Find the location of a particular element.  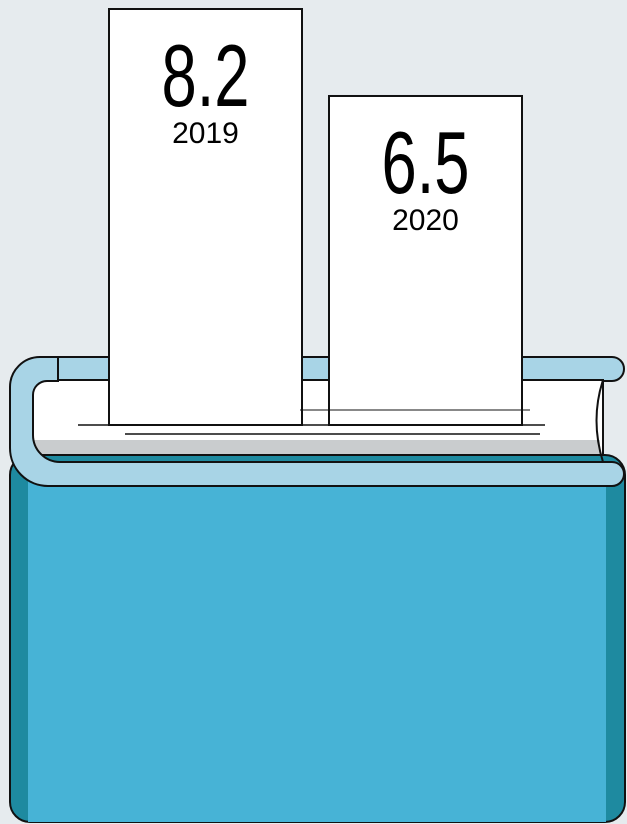

value-label: 8.2 is located at coordinates (205, 77).